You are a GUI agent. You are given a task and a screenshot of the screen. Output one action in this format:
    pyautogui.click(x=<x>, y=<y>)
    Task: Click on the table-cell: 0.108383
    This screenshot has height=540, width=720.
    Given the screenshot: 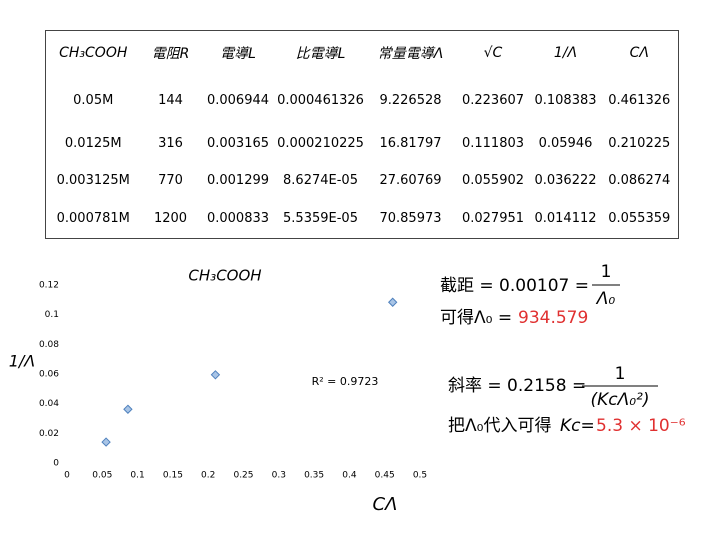 What is the action you would take?
    pyautogui.click(x=565, y=100)
    